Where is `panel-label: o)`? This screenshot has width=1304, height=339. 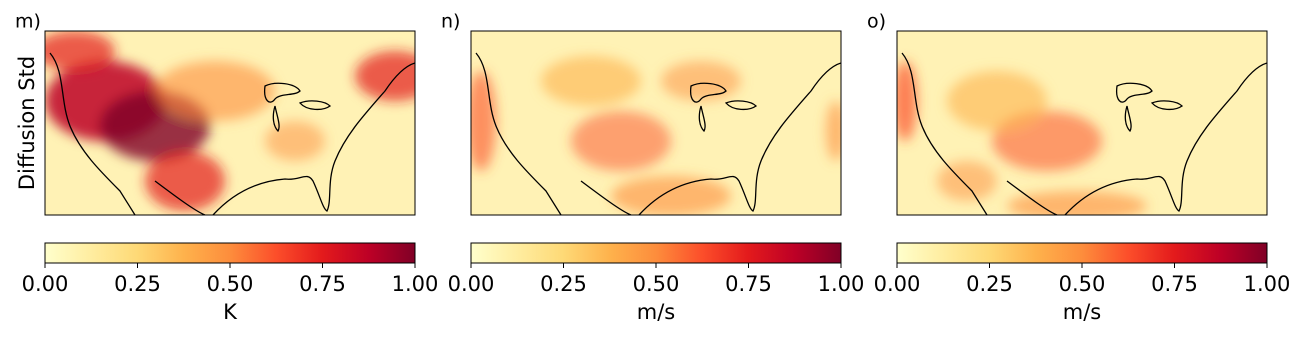
panel-label: o) is located at coordinates (876, 22).